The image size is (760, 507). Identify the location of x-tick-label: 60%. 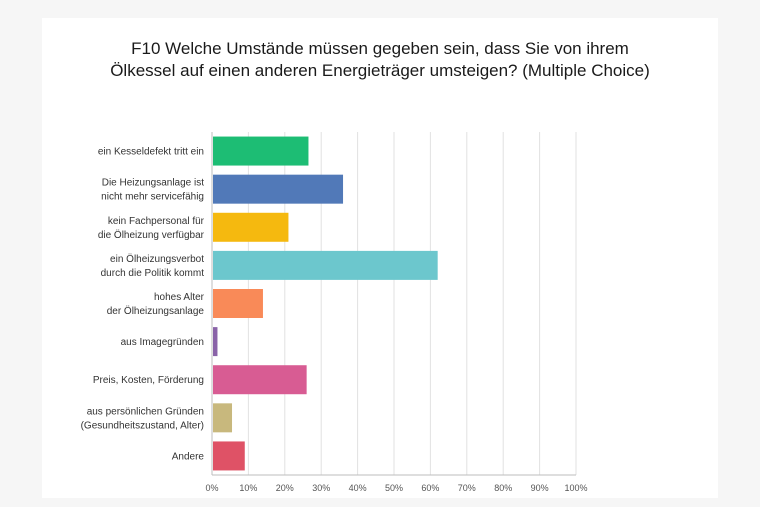
(430, 488).